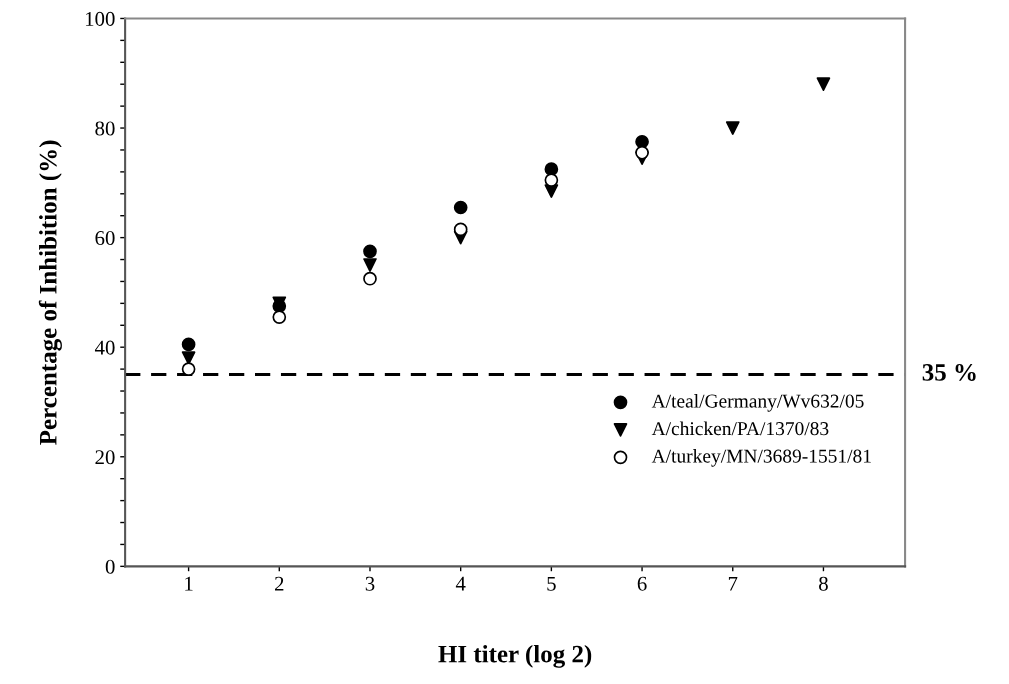 This screenshot has height=684, width=1009. What do you see at coordinates (279, 583) in the screenshot?
I see `x-tick-label: 2` at bounding box center [279, 583].